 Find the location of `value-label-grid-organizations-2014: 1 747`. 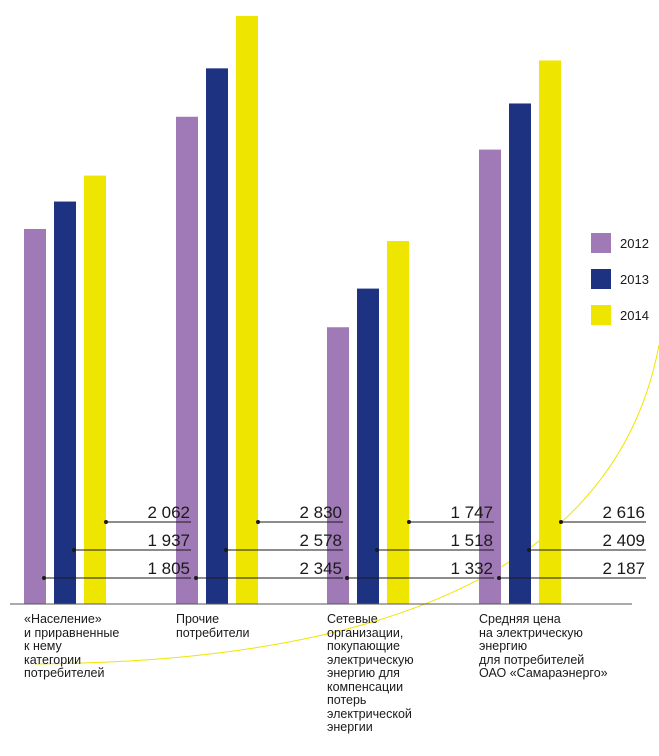

value-label-grid-organizations-2014: 1 747 is located at coordinates (471, 512).